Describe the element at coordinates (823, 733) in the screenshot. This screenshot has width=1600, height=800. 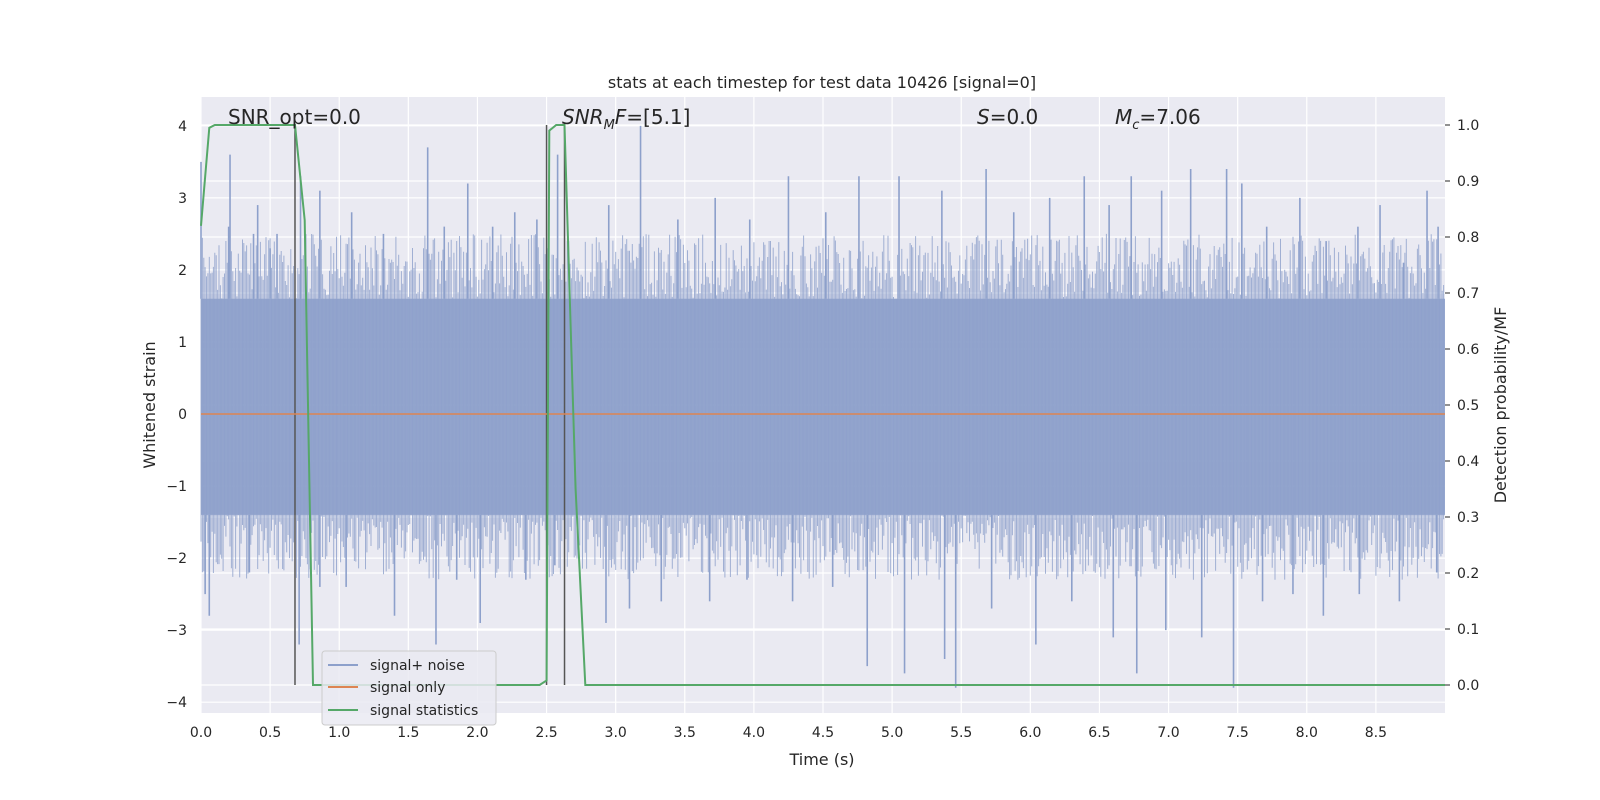
I see `x-tick-label: 4.5` at that location.